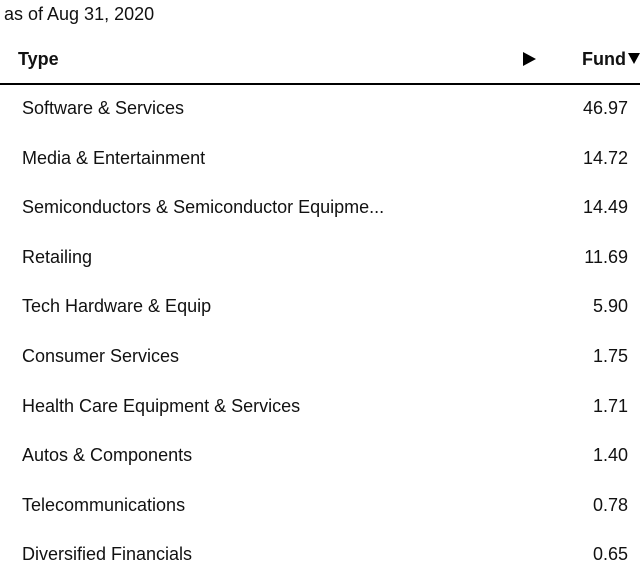 This screenshot has width=640, height=581. I want to click on row-type-label: Retailing, so click(57, 256).